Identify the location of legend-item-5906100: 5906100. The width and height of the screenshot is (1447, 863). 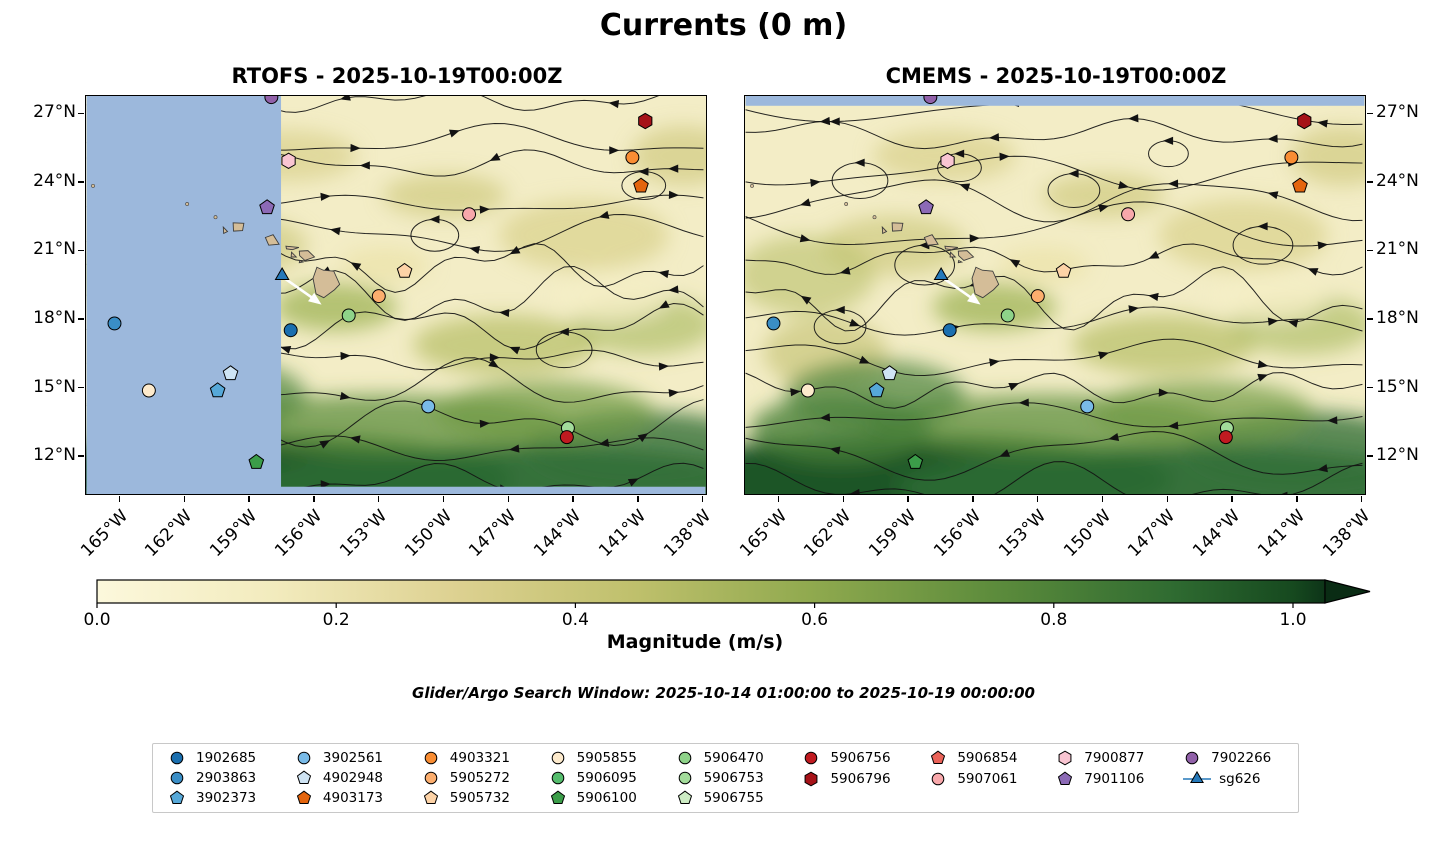
(611, 798).